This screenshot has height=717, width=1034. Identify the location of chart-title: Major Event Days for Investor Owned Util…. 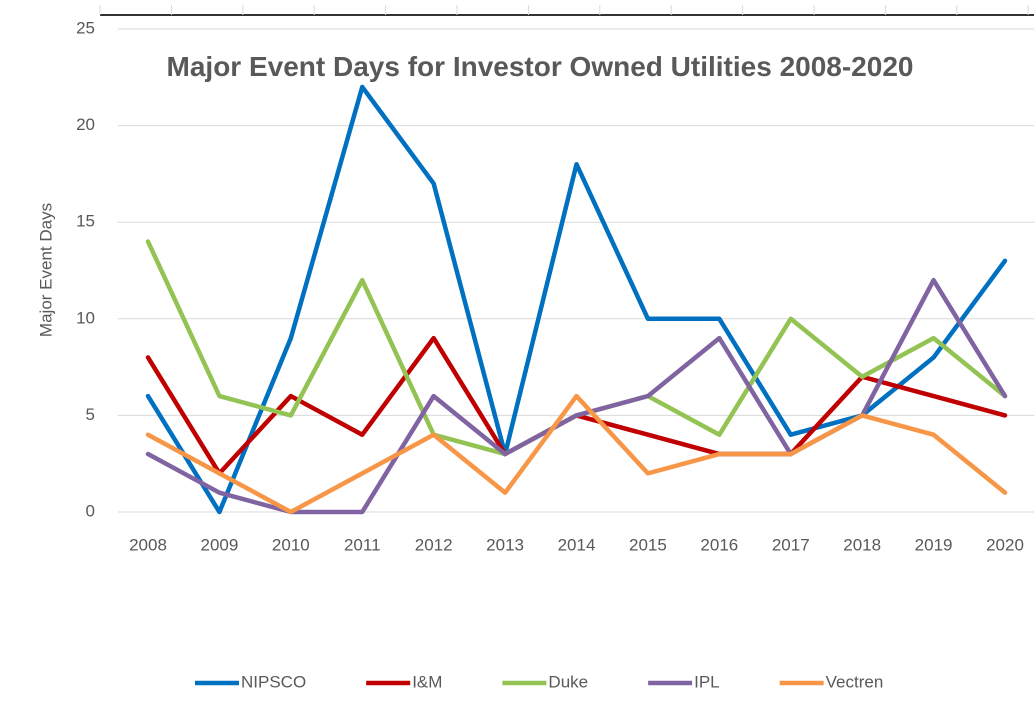
(540, 66).